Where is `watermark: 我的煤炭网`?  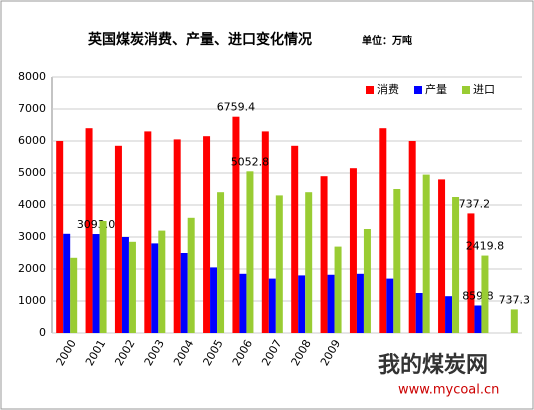 watermark: 我的煤炭网 is located at coordinates (433, 365).